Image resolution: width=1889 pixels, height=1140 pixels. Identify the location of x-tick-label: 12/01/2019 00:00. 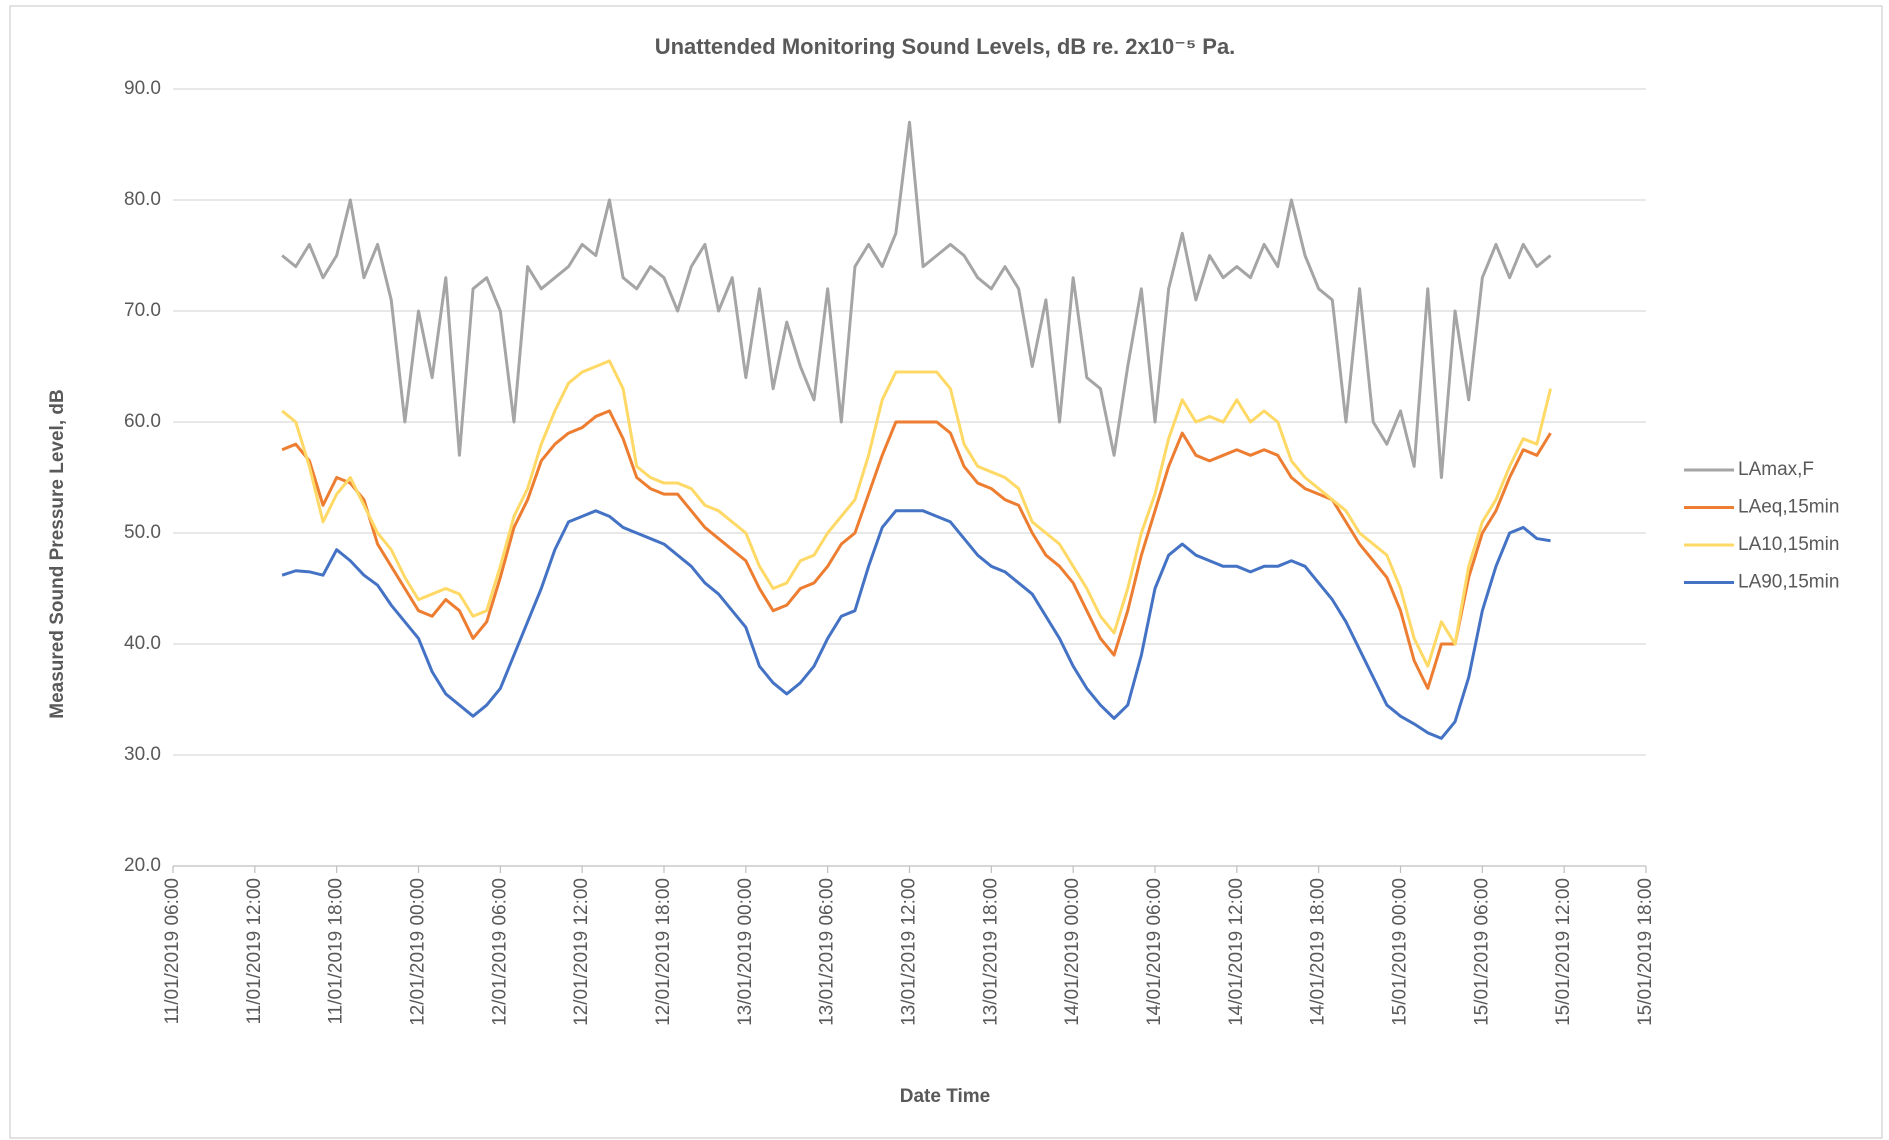
(418, 952).